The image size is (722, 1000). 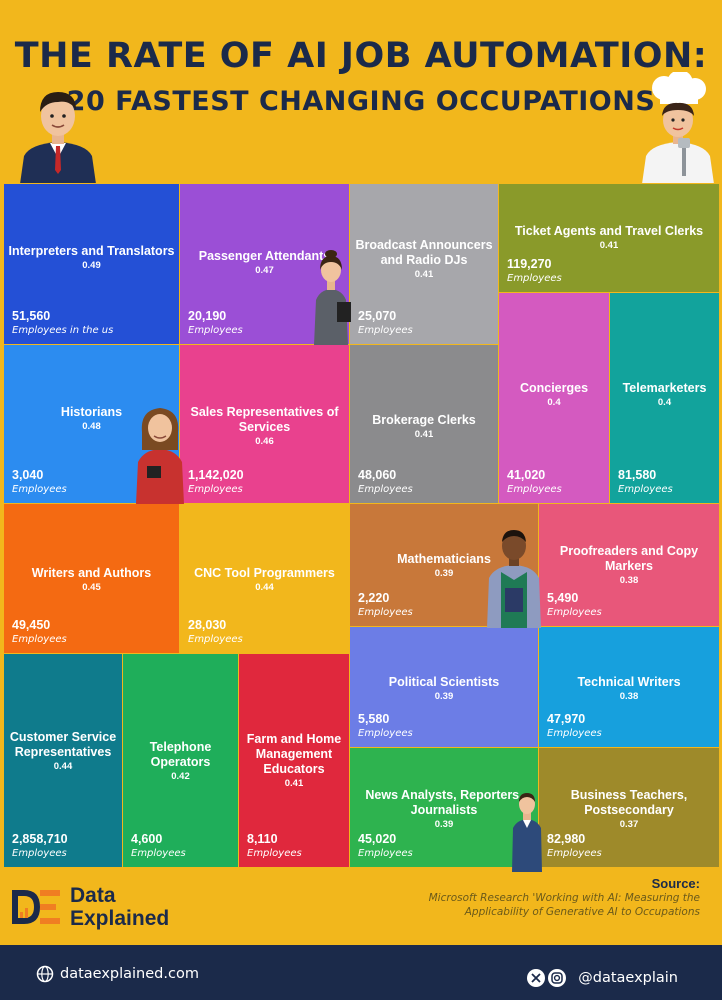 What do you see at coordinates (207, 625) in the screenshot?
I see `tile-employee-count: 28,030` at bounding box center [207, 625].